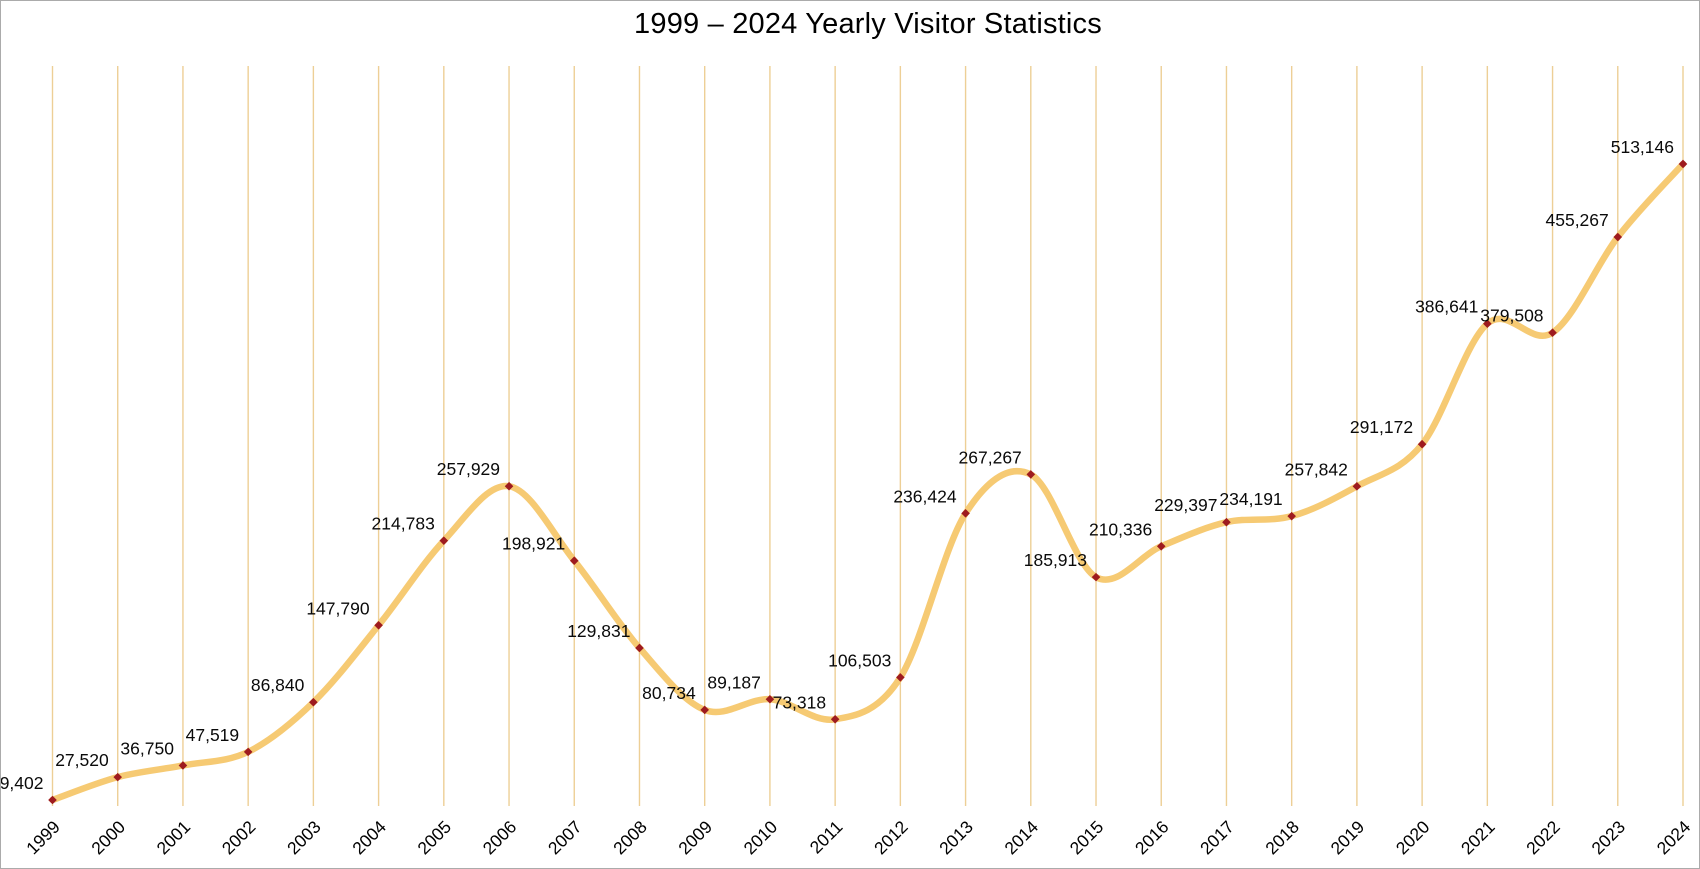 The width and height of the screenshot is (1700, 869). I want to click on data-point-2016, so click(1161, 546).